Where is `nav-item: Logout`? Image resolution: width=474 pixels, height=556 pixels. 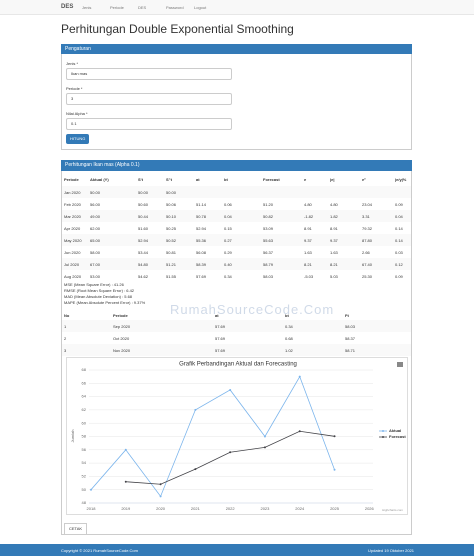
nav-item: Logout is located at coordinates (200, 7).